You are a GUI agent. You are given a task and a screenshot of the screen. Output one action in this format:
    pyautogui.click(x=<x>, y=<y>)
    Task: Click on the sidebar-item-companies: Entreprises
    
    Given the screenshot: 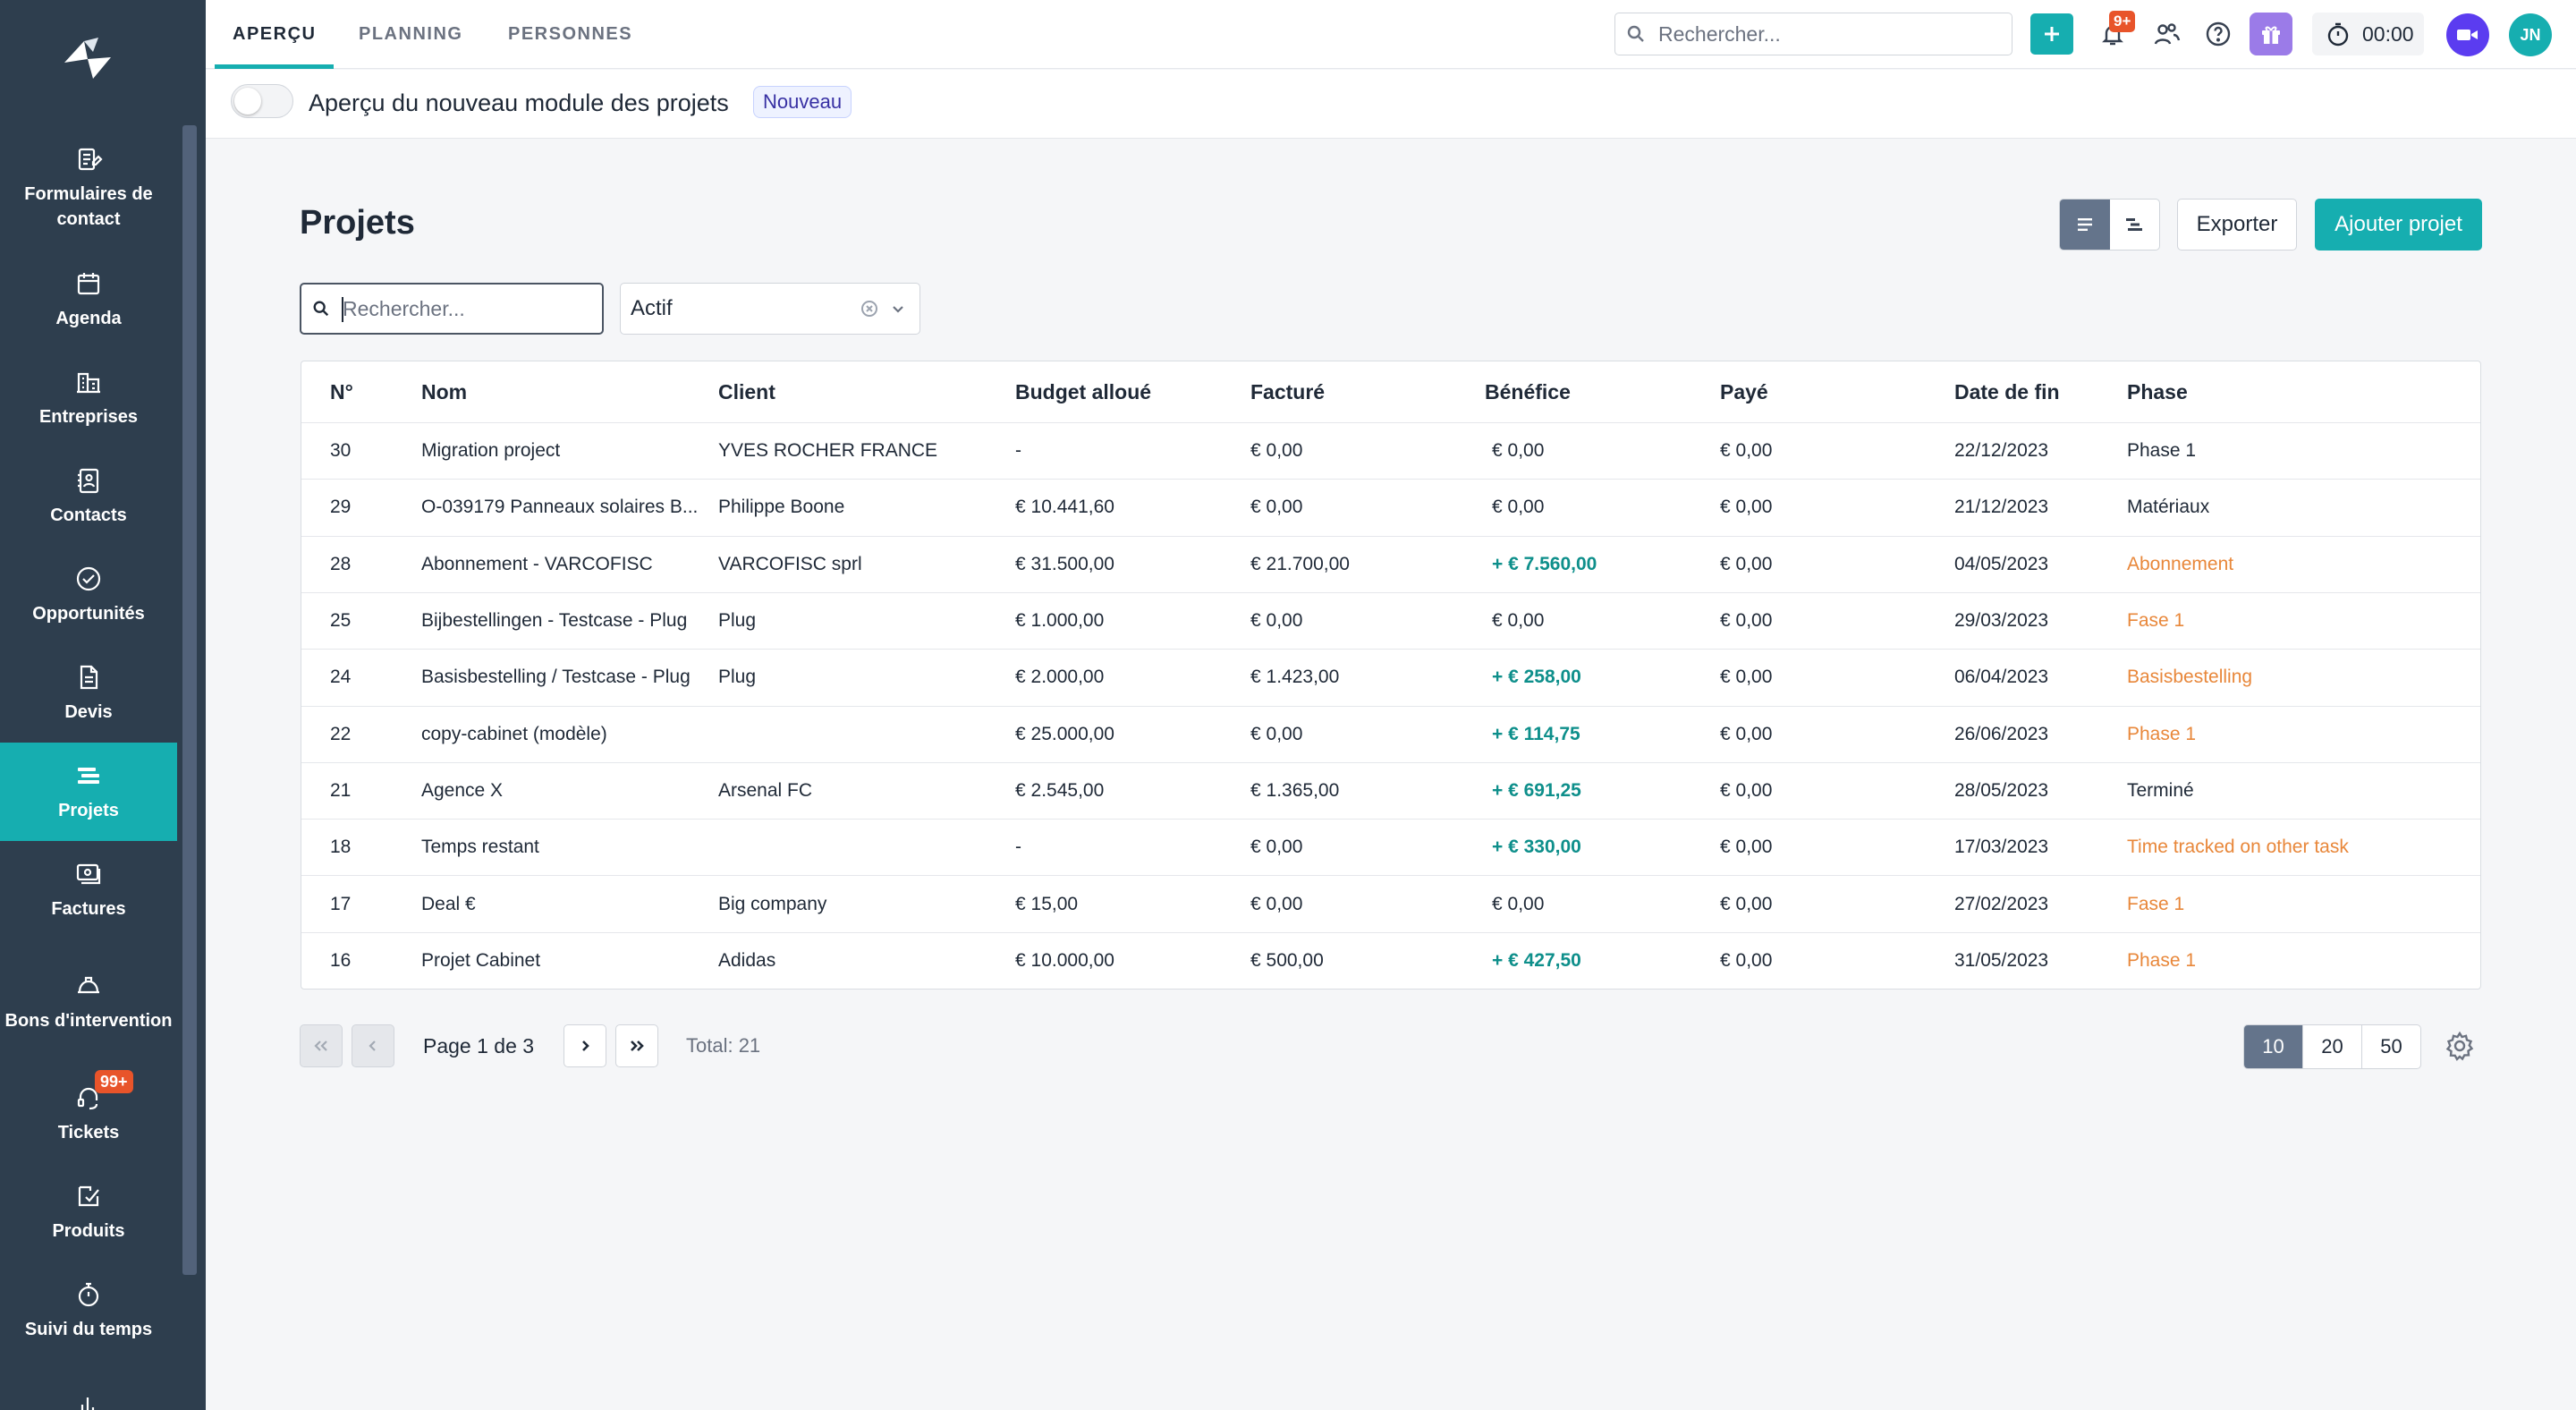 What is the action you would take?
    pyautogui.click(x=88, y=398)
    